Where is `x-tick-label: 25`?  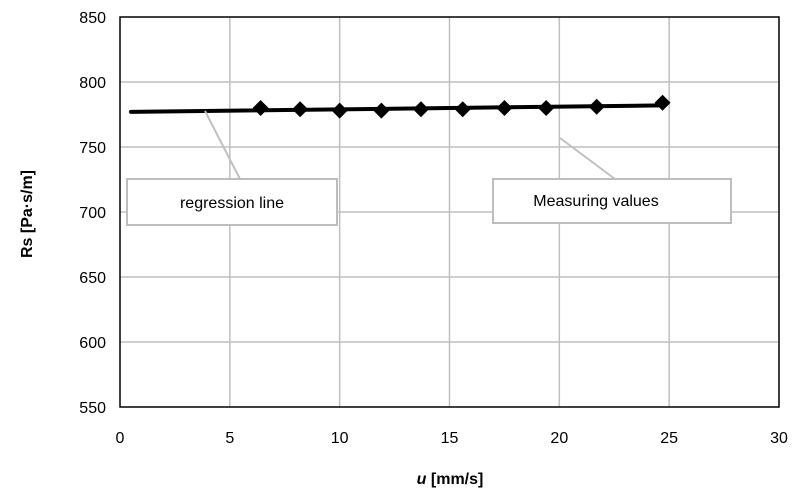 x-tick-label: 25 is located at coordinates (669, 438).